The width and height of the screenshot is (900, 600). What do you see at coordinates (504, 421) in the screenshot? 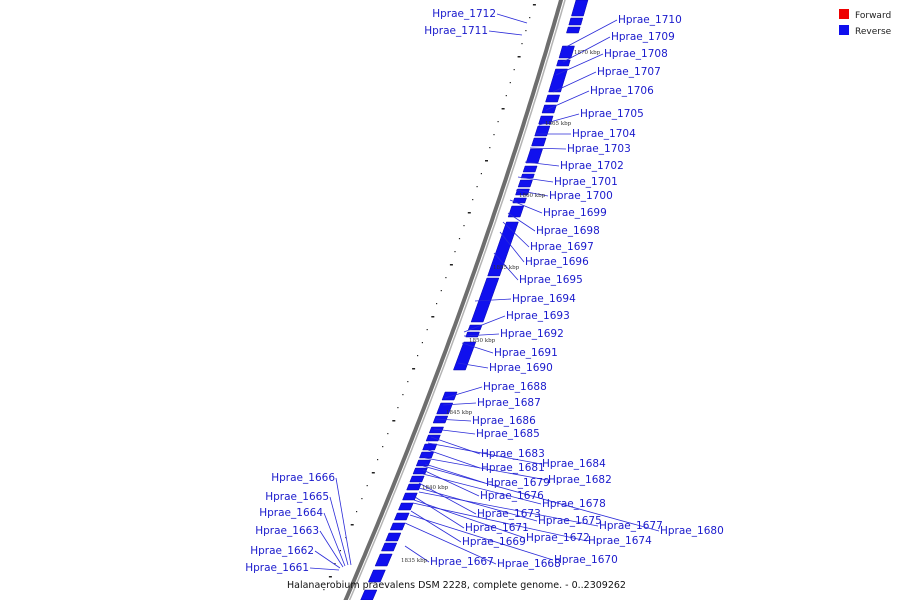
I see `gene-label: Hprae_1686` at bounding box center [504, 421].